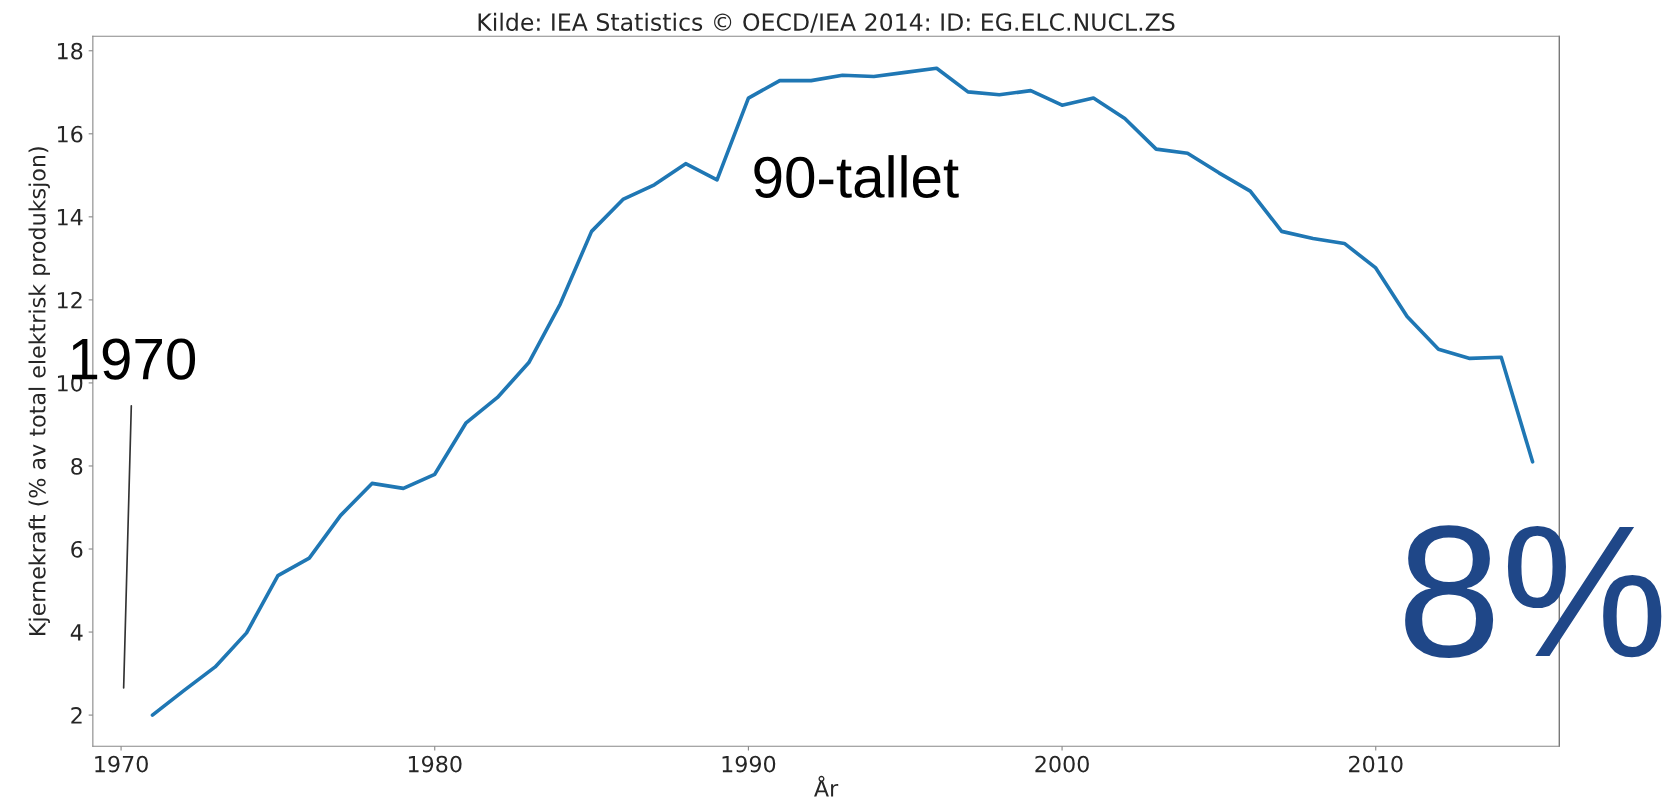  Describe the element at coordinates (77, 466) in the screenshot. I see `y-tick-label: 8` at that location.